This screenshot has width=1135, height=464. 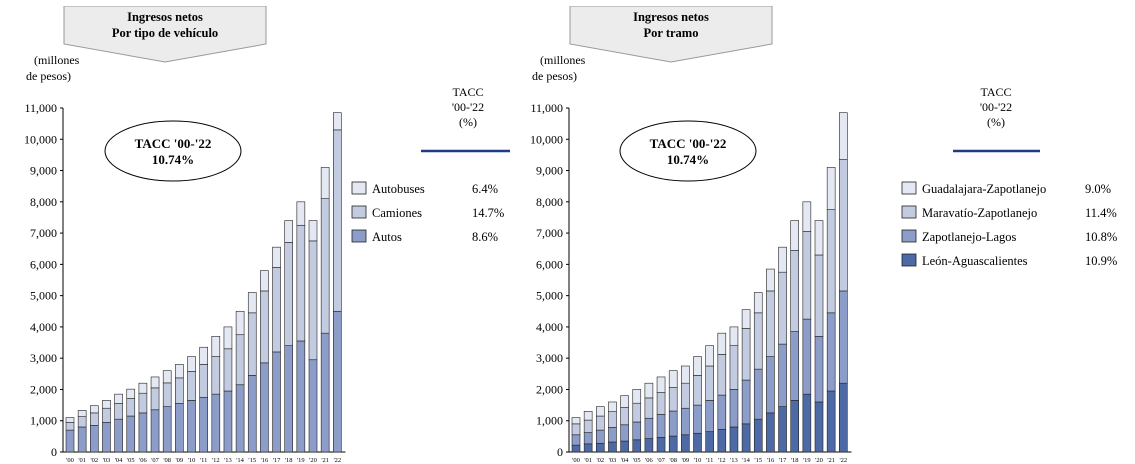 I want to click on chart2-subtitle: Por tramo, so click(x=671, y=33).